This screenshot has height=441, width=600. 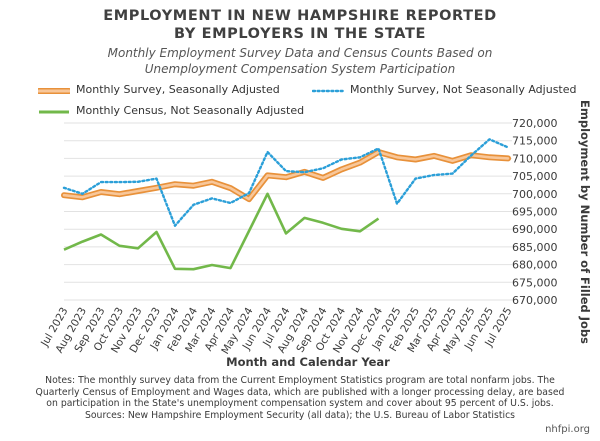 I want to click on y-tick-label: 680,000, so click(x=535, y=265).